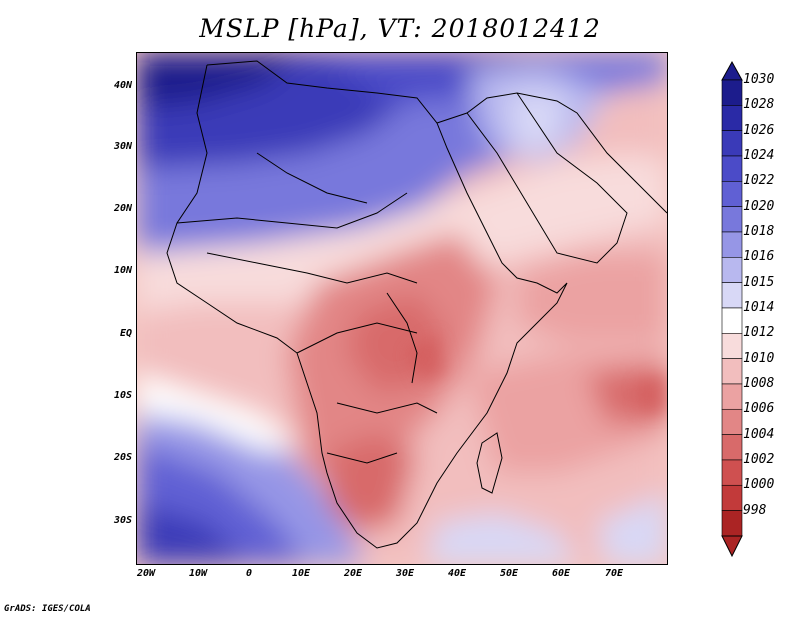 Image resolution: width=800 pixels, height=618 pixels. I want to click on triangle-up-icon, so click(732, 70).